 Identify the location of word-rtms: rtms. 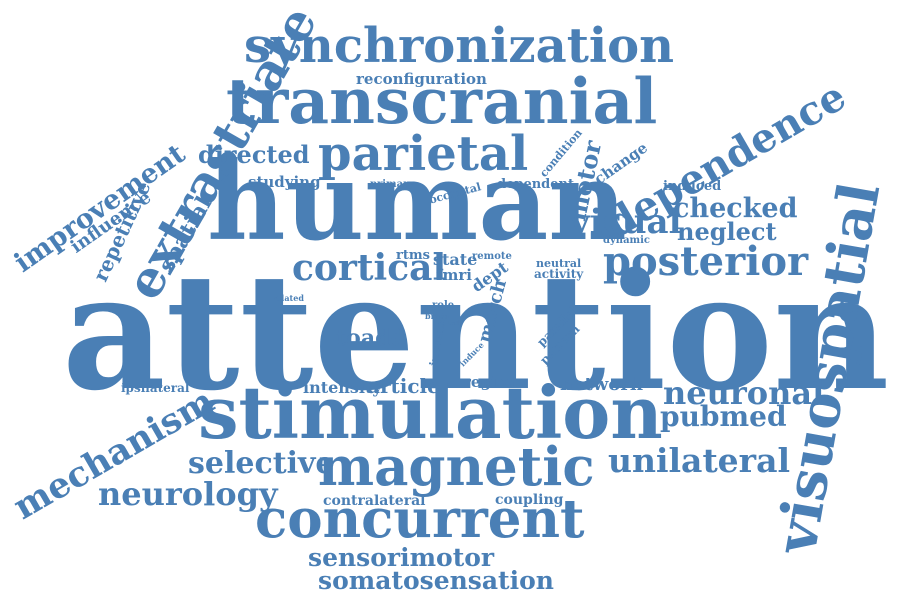
(413, 255).